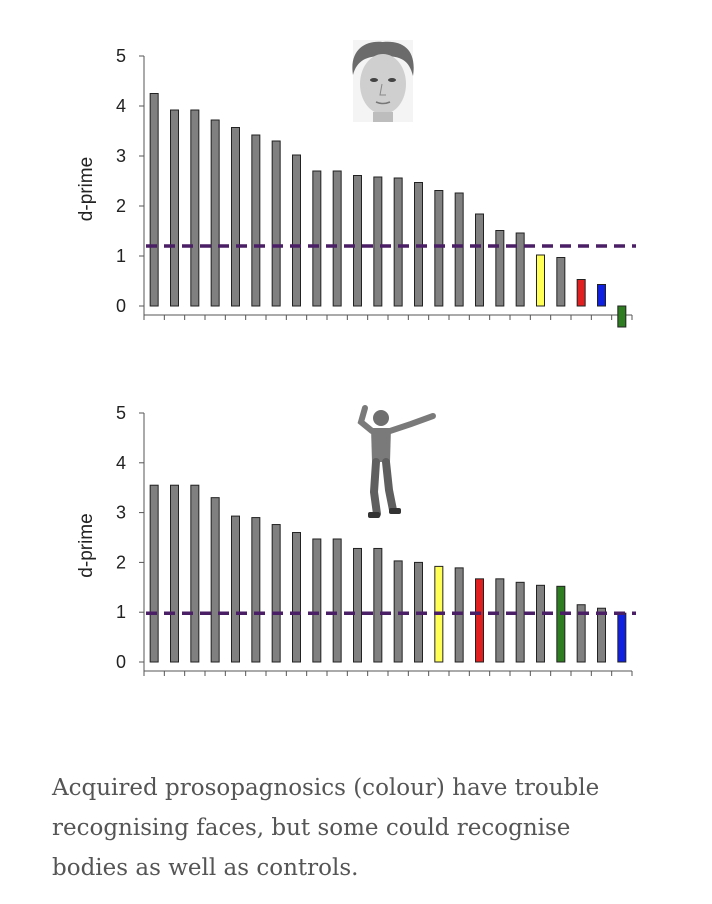 The height and width of the screenshot is (904, 712). What do you see at coordinates (121, 256) in the screenshot?
I see `face-y-tick-label: 1` at bounding box center [121, 256].